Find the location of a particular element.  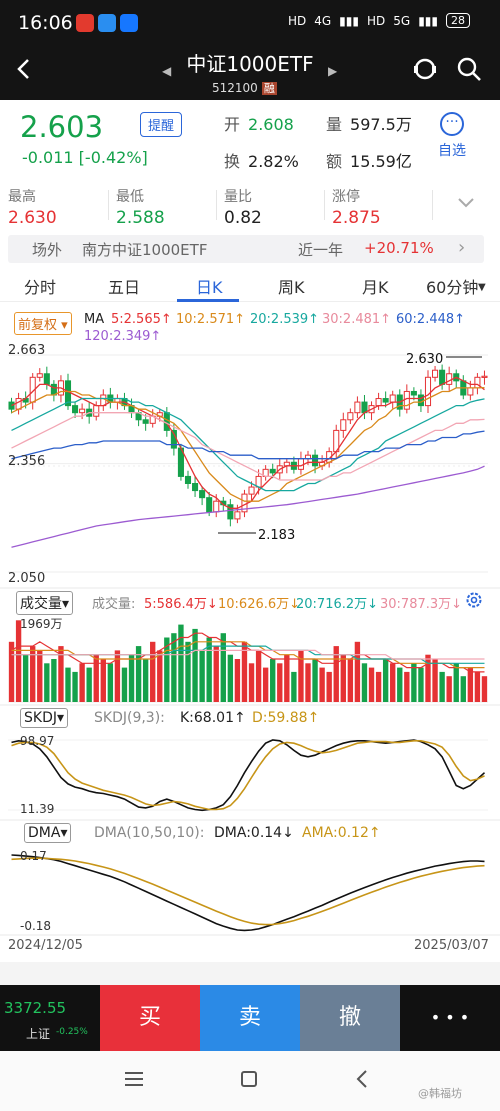

adjust-selector: 前复权 ▾ is located at coordinates (43, 323).